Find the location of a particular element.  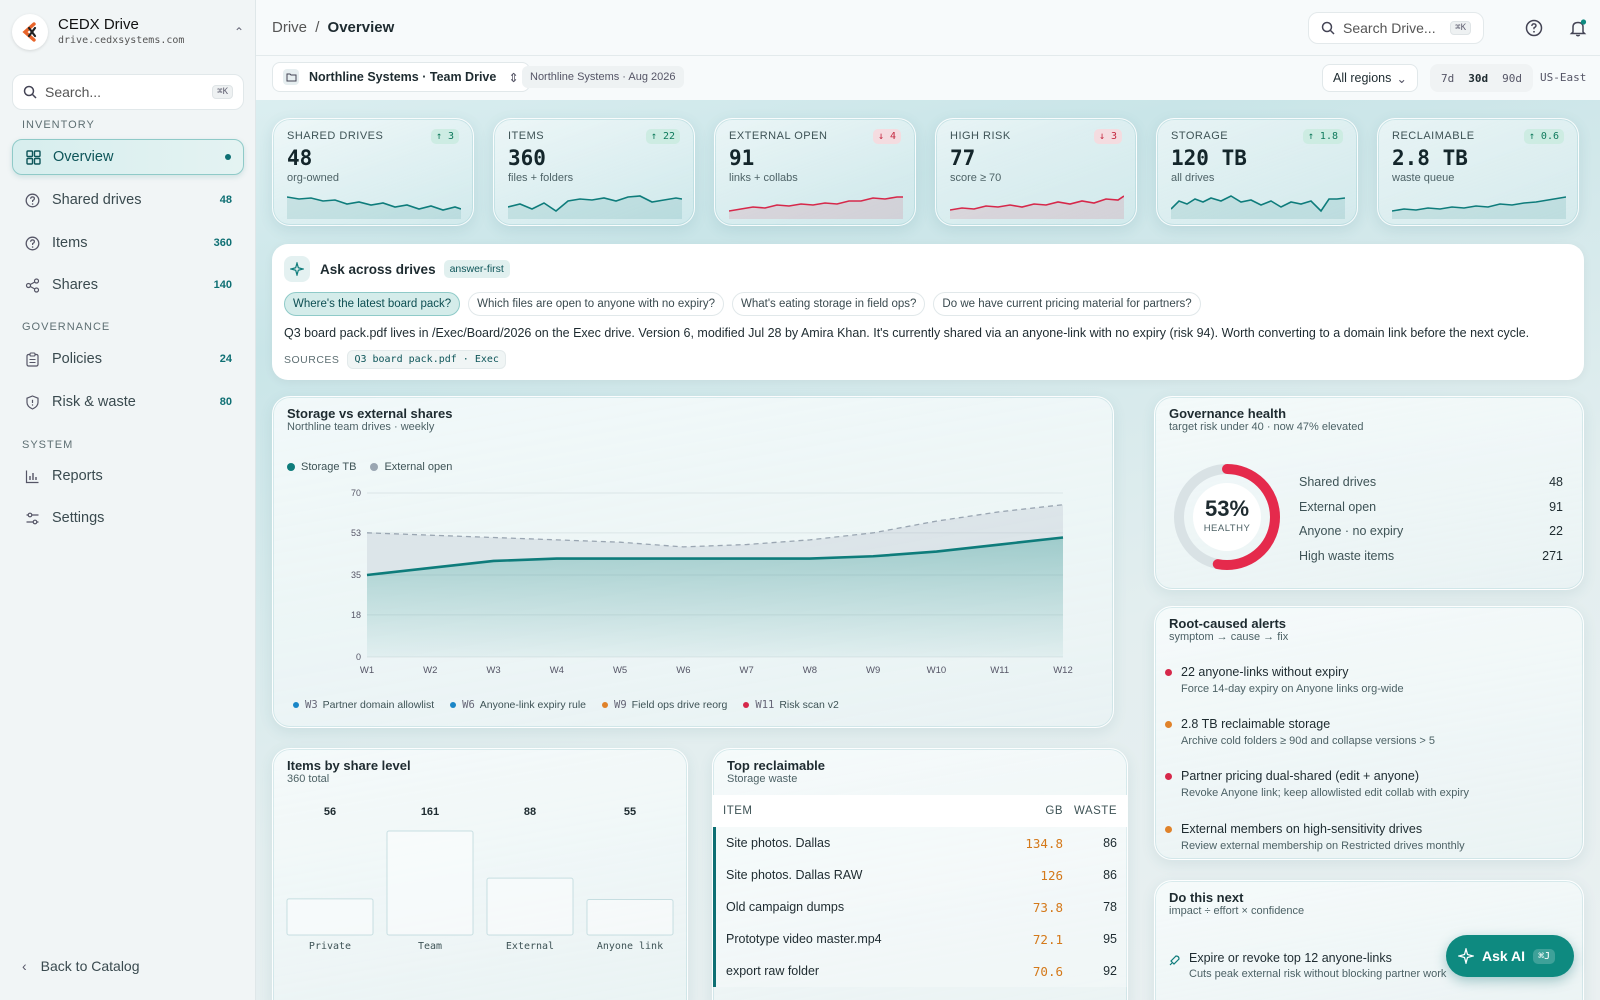

annotation-week: W3 is located at coordinates (311, 705).